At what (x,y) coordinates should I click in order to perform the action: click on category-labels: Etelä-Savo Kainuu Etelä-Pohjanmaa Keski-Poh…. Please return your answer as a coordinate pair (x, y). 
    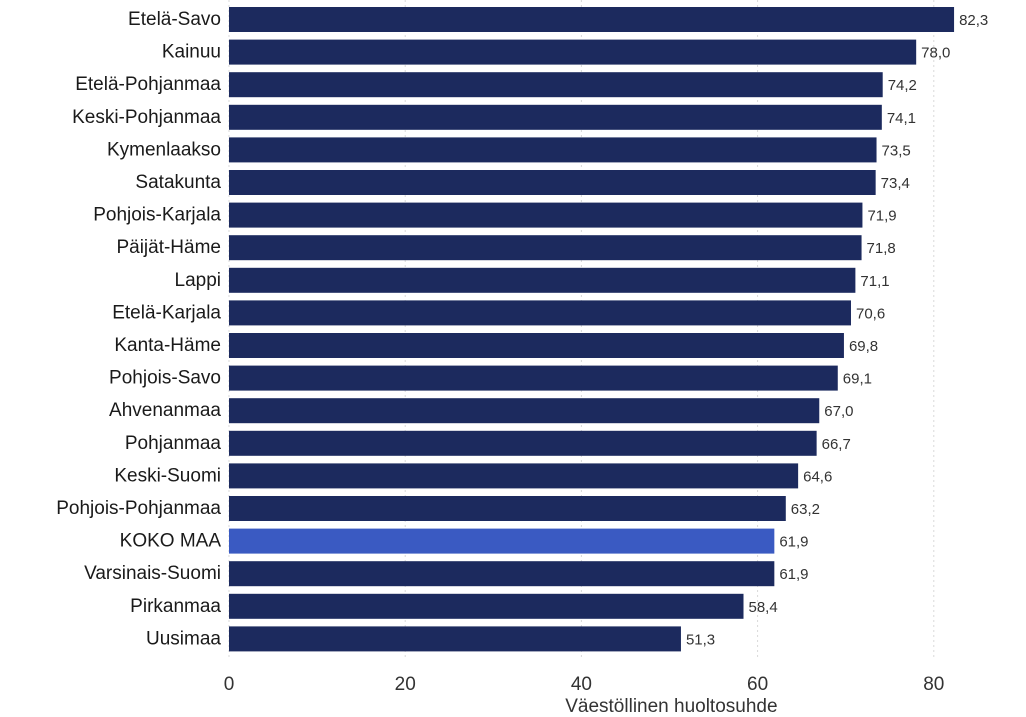
    Looking at the image, I should click on (138, 329).